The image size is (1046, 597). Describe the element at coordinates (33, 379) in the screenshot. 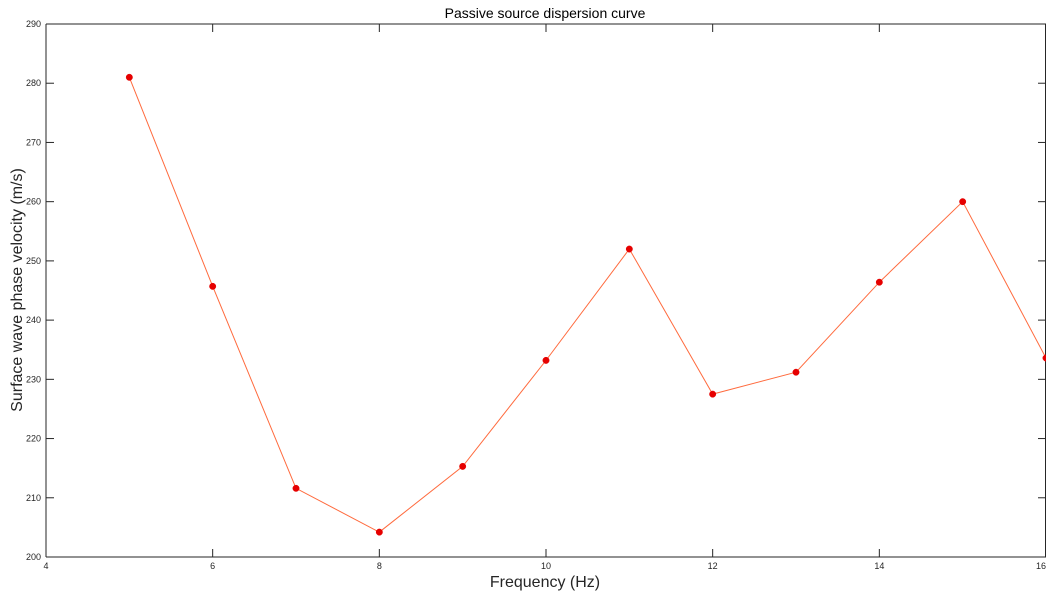

I see `y-tick-label: 230` at that location.